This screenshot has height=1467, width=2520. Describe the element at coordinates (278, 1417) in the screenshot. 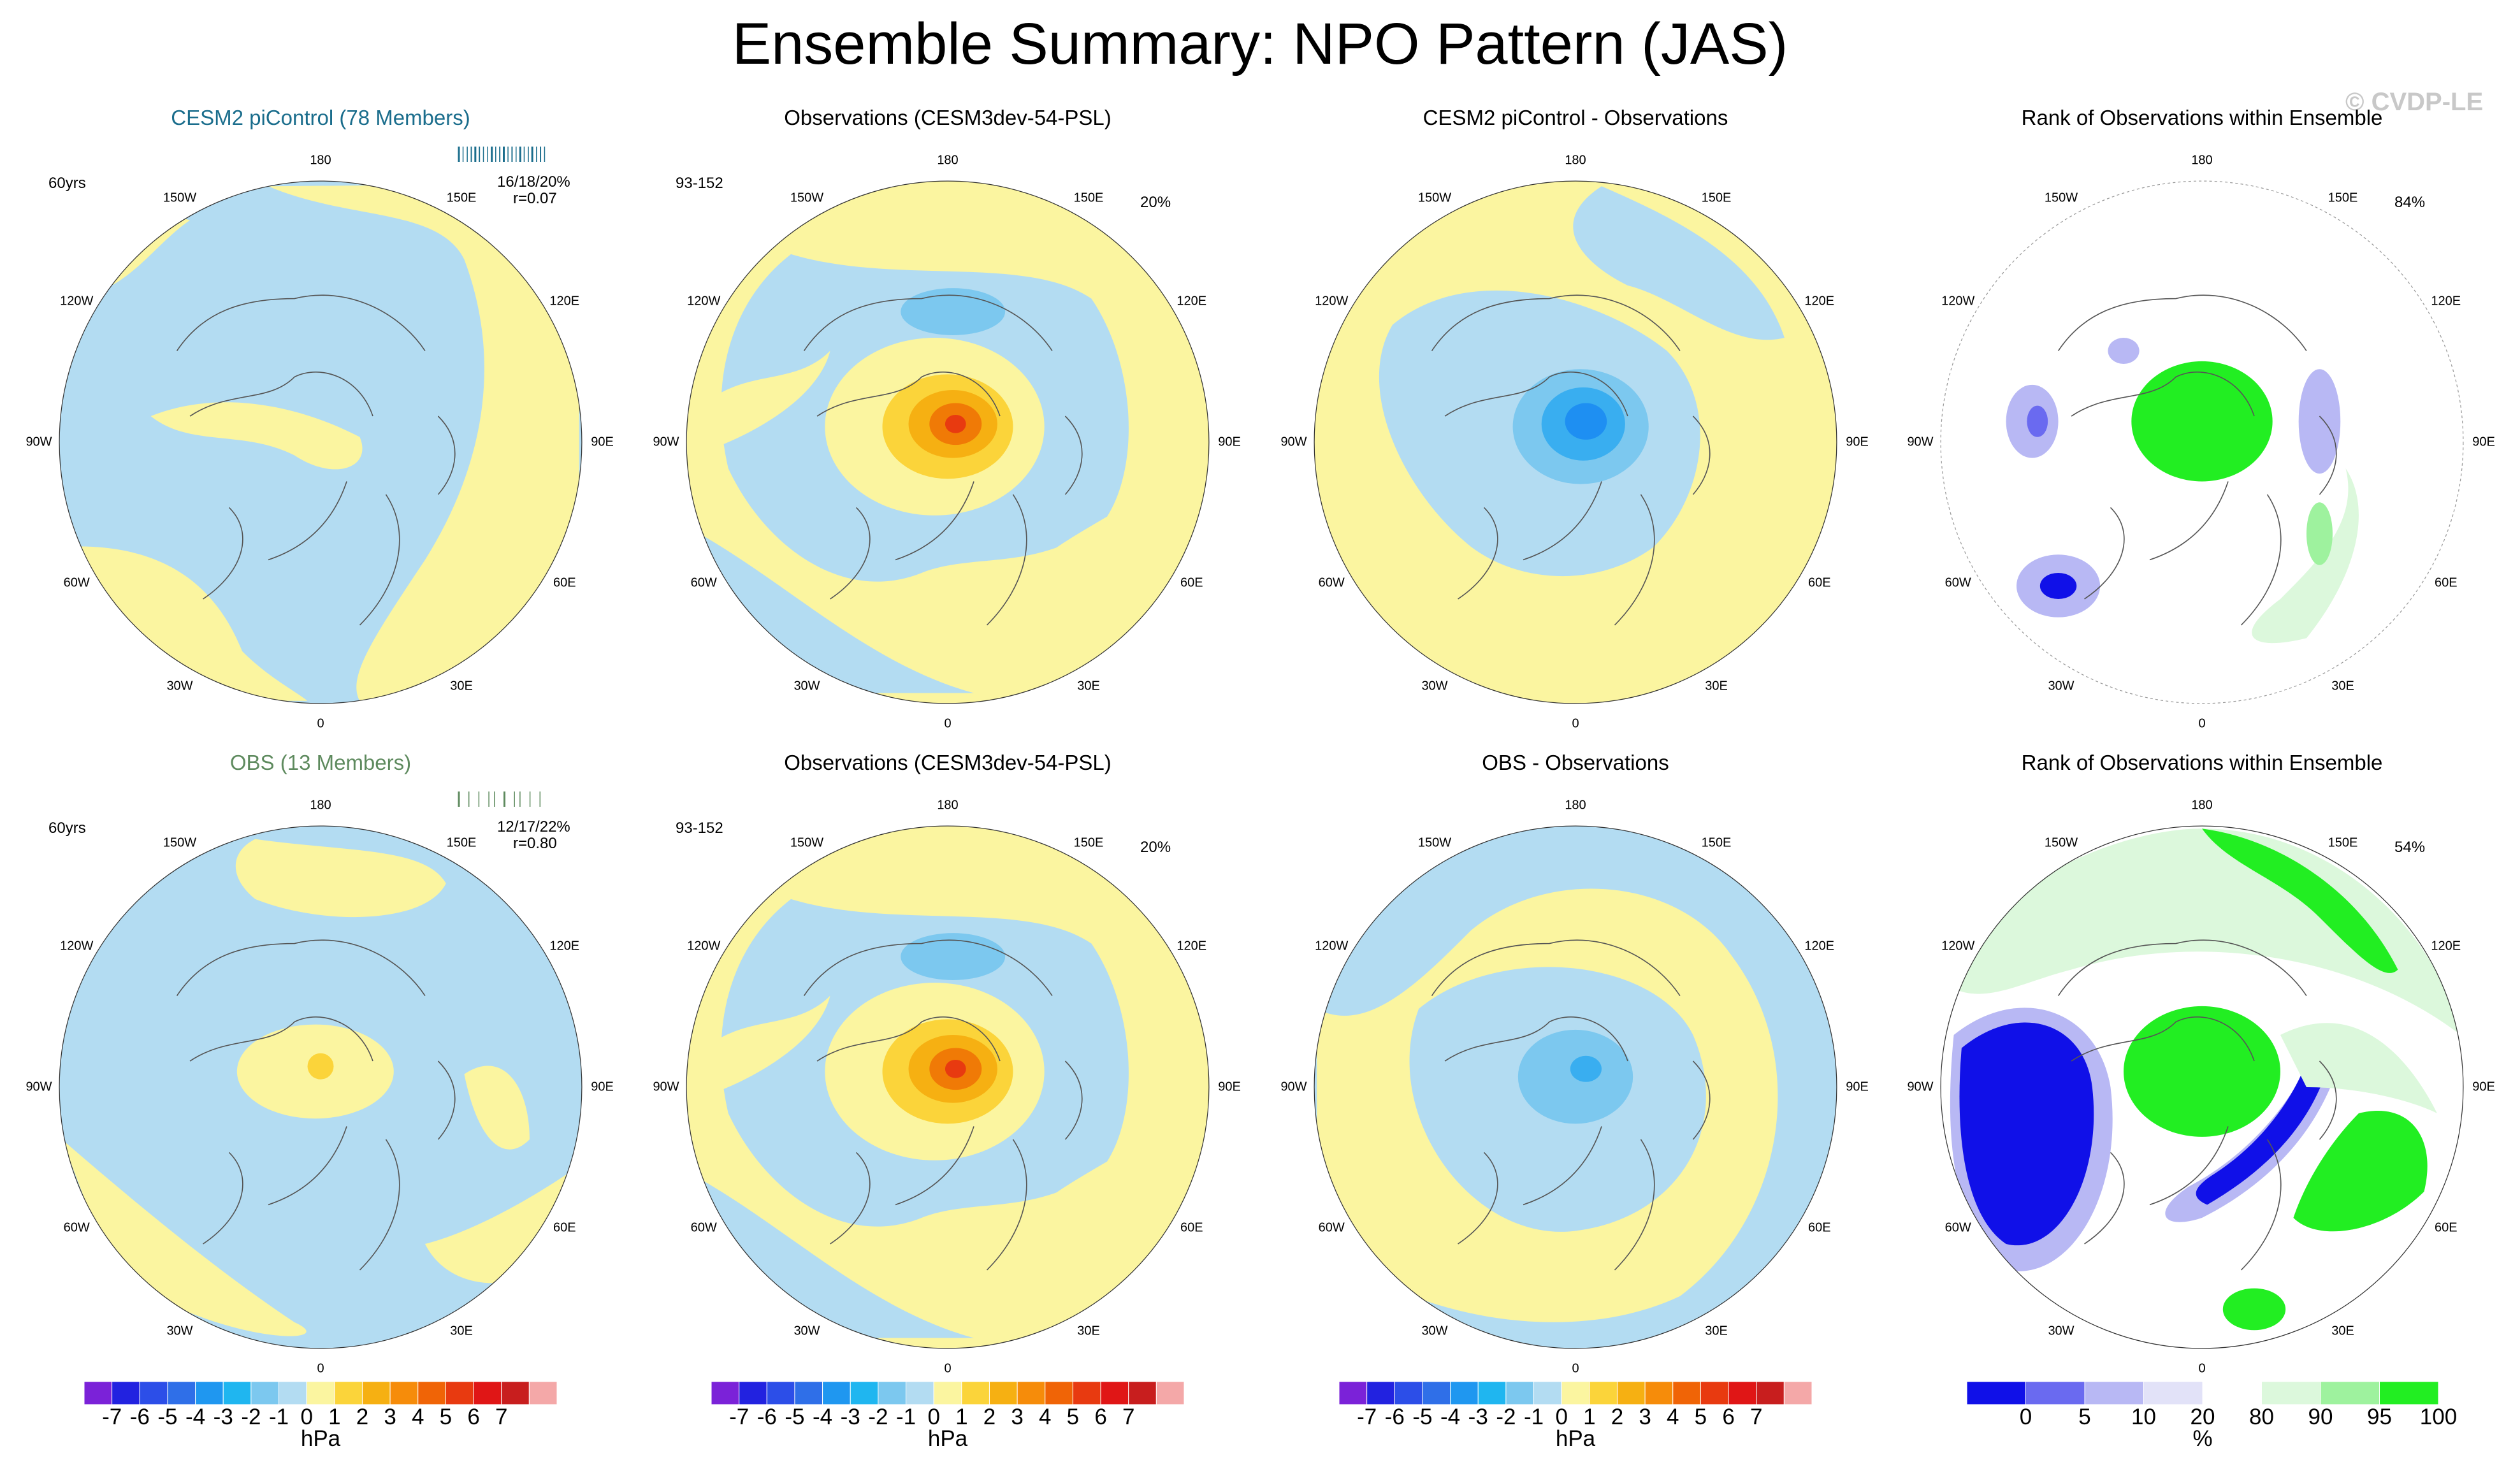

I see `colorbar-tick-label: -1` at that location.